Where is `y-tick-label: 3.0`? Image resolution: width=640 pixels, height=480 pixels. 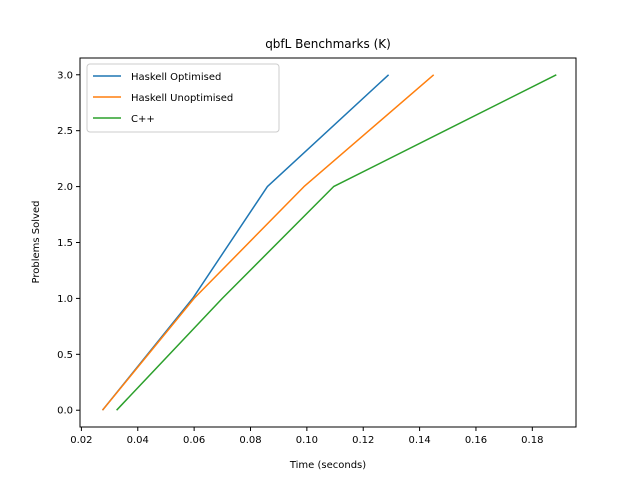
y-tick-label: 3.0 is located at coordinates (65, 75).